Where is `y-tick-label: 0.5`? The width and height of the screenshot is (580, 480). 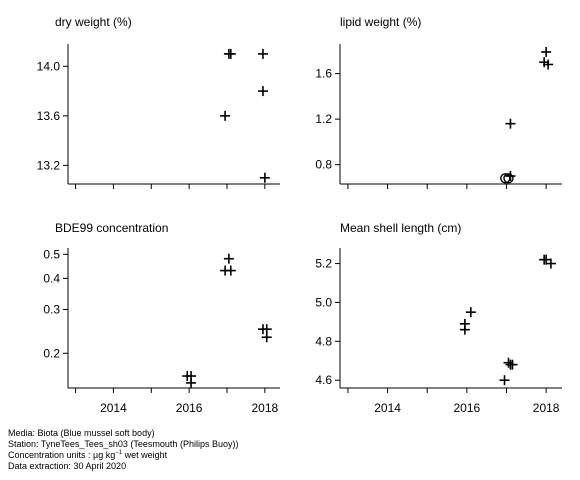 y-tick-label: 0.5 is located at coordinates (51, 254).